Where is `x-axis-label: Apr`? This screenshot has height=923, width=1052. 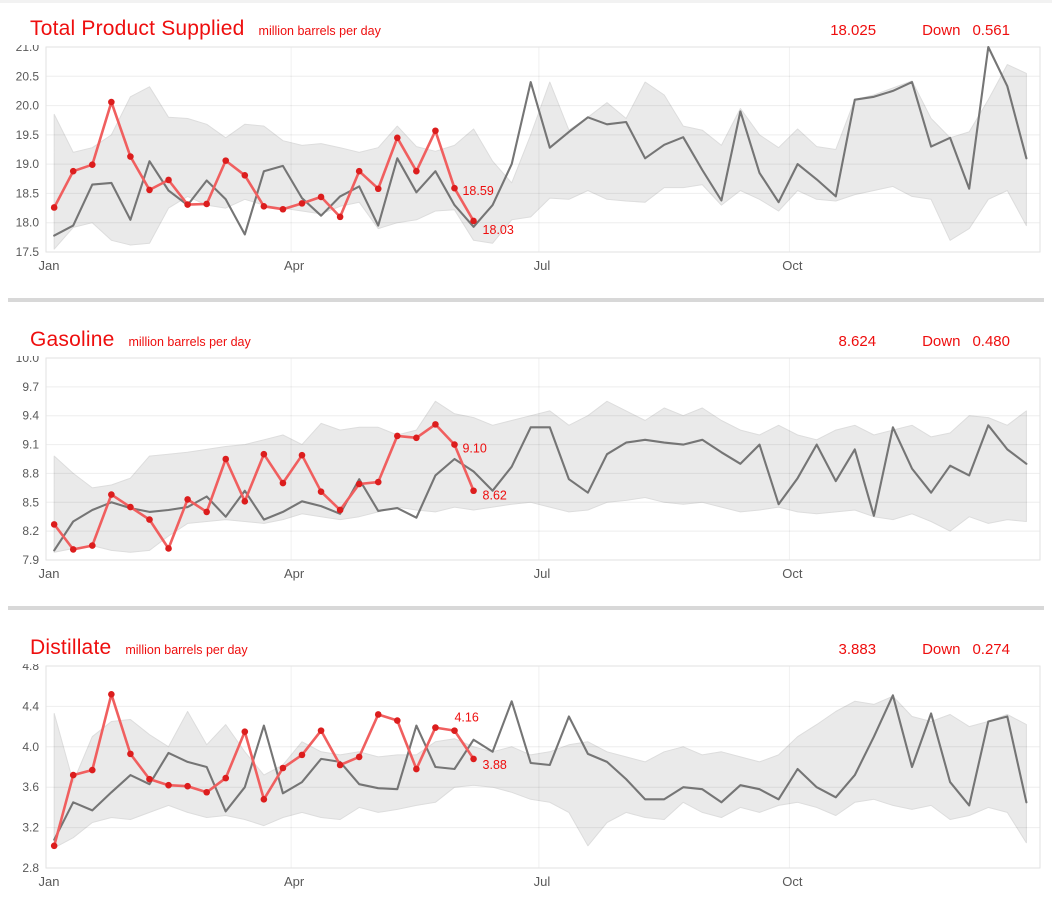 x-axis-label: Apr is located at coordinates (294, 573).